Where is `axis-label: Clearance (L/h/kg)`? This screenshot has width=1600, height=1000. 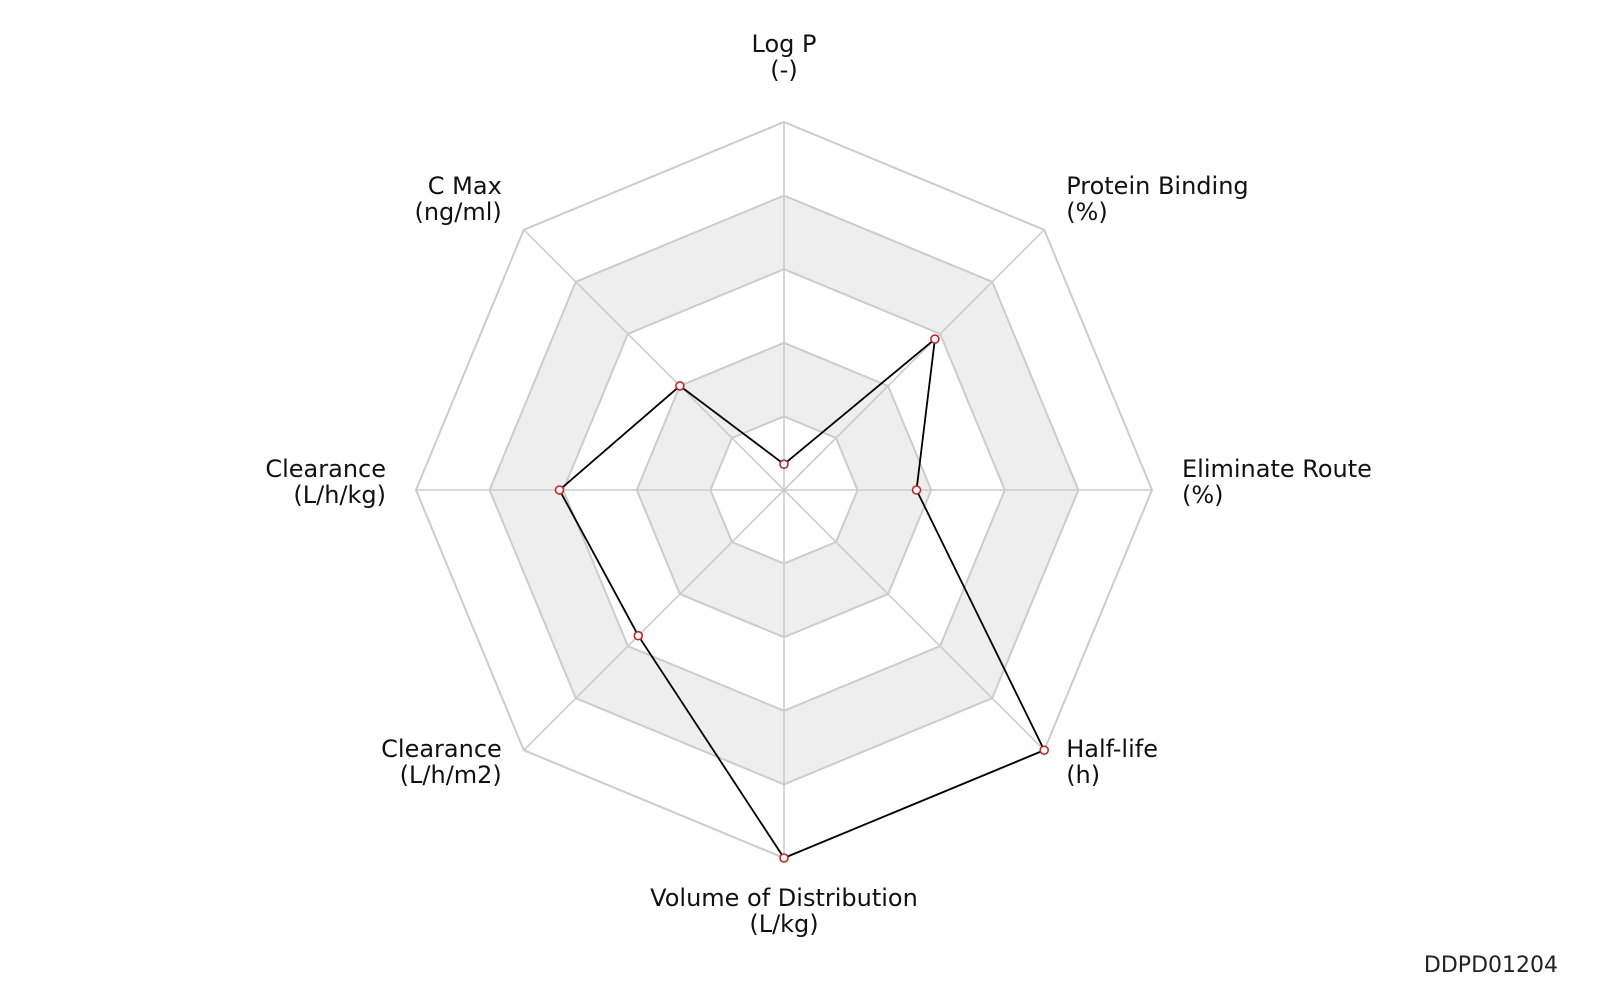 axis-label: Clearance (L/h/kg) is located at coordinates (325, 482).